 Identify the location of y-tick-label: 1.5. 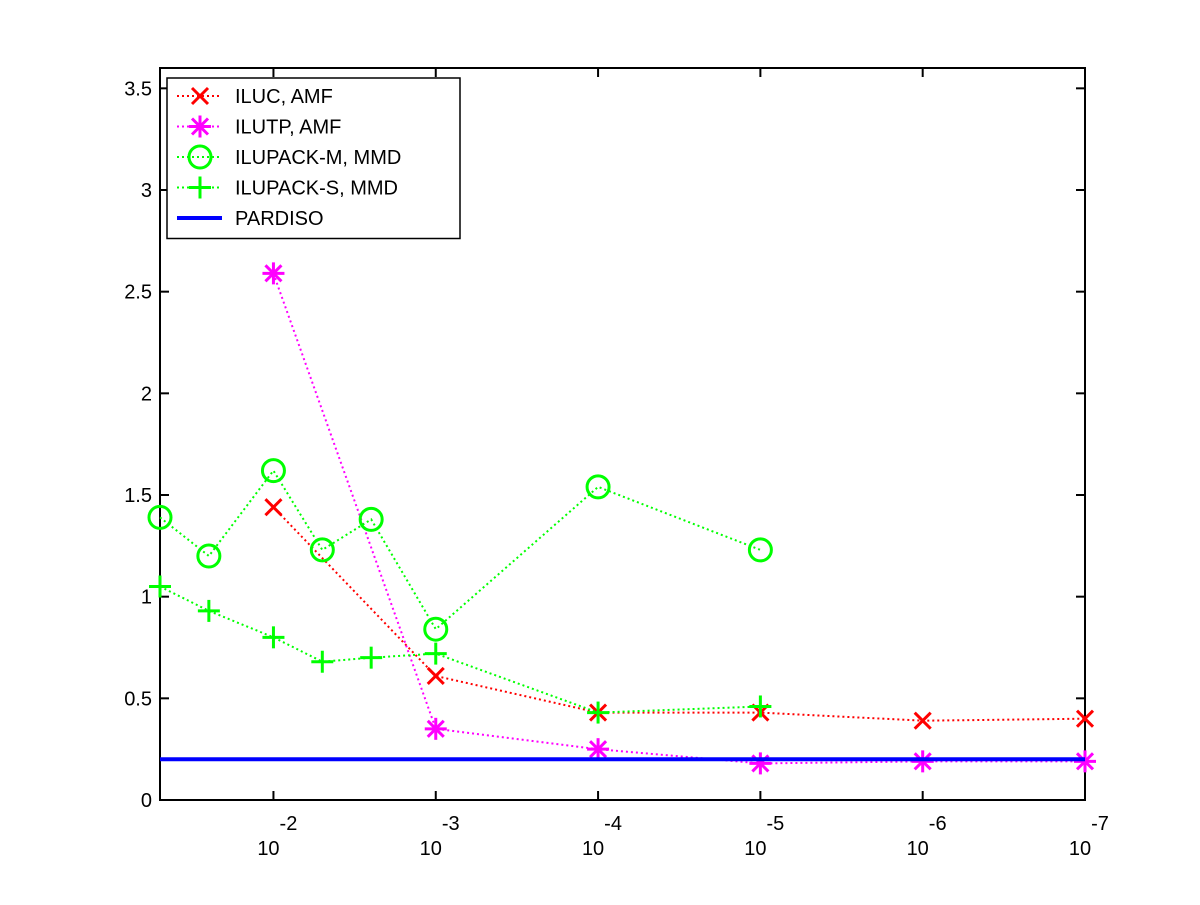
(138, 496).